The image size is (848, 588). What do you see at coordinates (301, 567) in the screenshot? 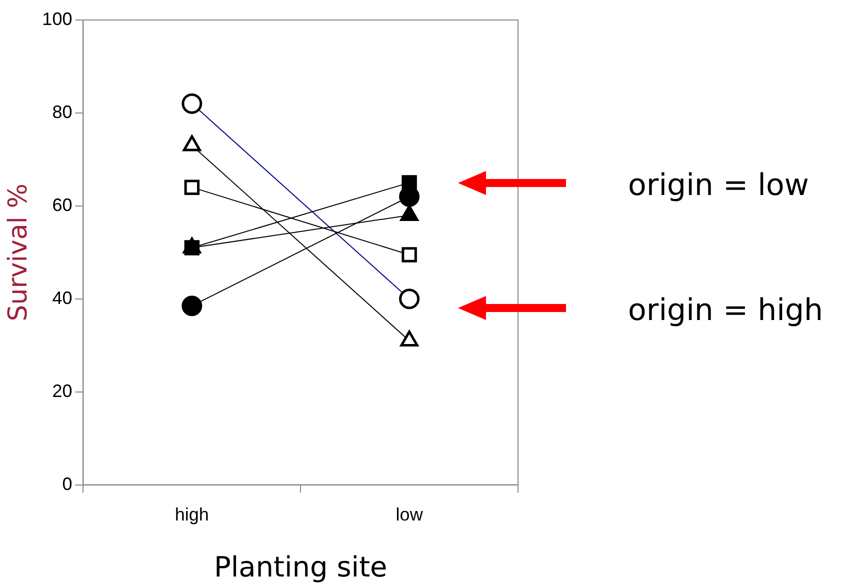
I see `x-axis-title: Planting site` at bounding box center [301, 567].